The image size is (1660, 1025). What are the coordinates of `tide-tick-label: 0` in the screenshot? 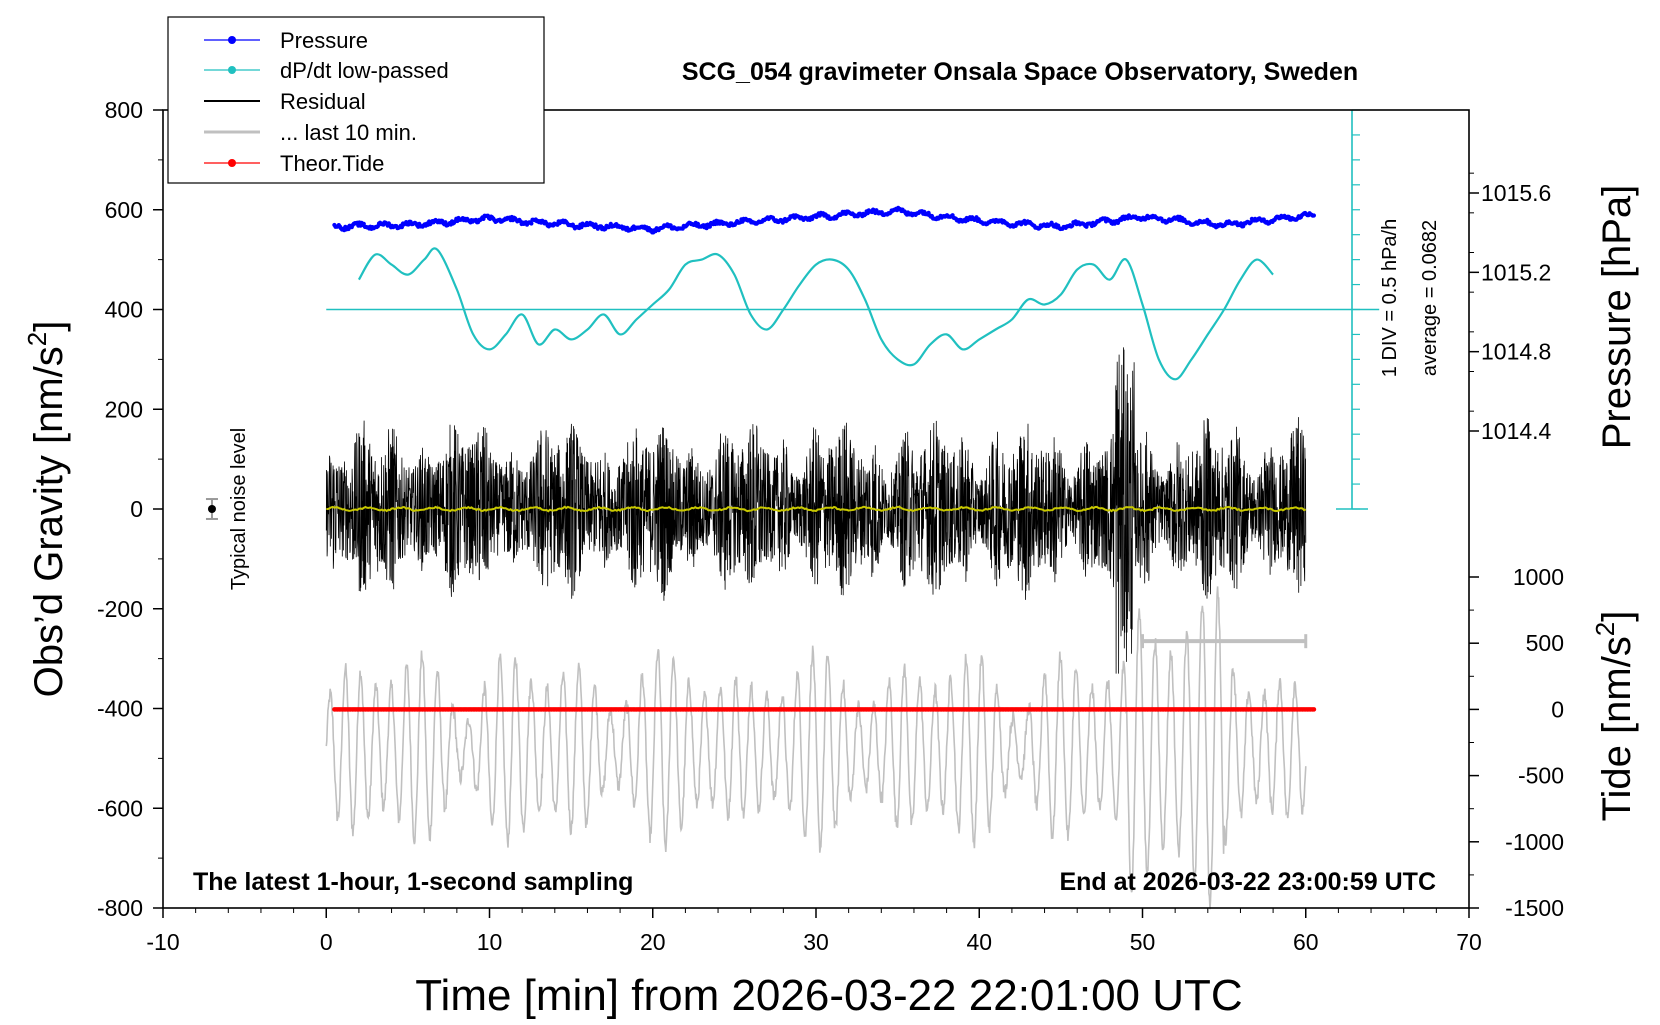 It's located at (1557, 709).